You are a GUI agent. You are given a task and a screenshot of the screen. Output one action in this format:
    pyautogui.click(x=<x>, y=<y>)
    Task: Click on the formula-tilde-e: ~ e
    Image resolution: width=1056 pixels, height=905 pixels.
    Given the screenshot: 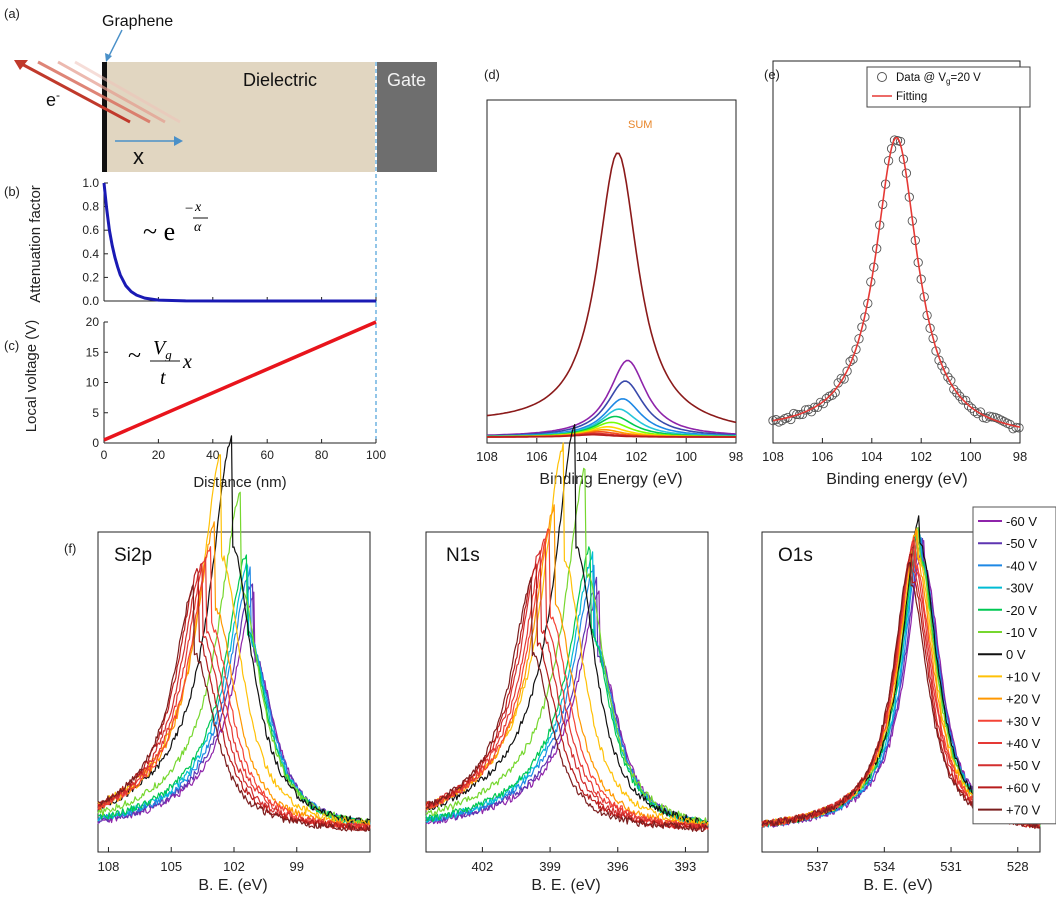 What is the action you would take?
    pyautogui.click(x=159, y=231)
    